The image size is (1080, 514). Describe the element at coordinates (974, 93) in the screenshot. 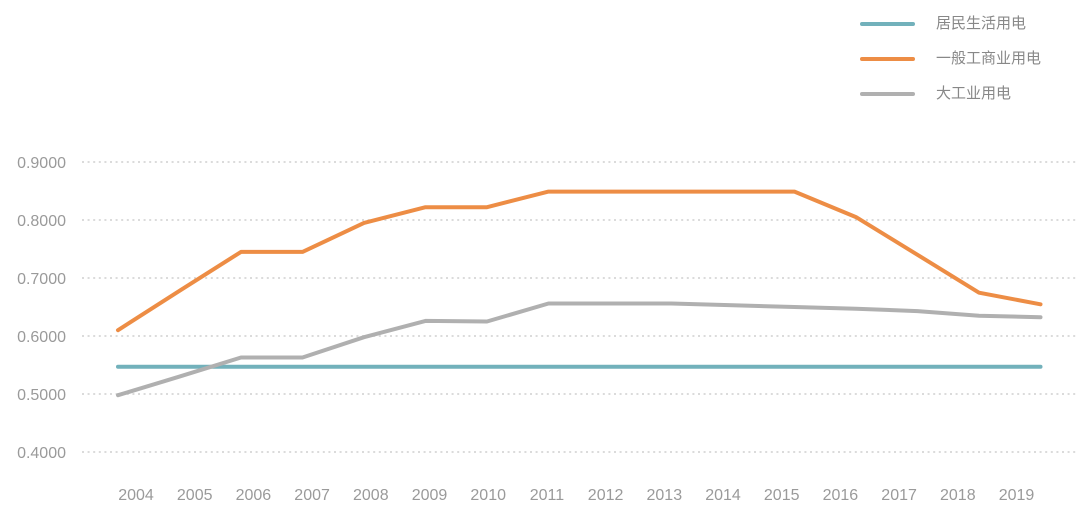

I see `legend-label-large-industry: 大工业用电` at that location.